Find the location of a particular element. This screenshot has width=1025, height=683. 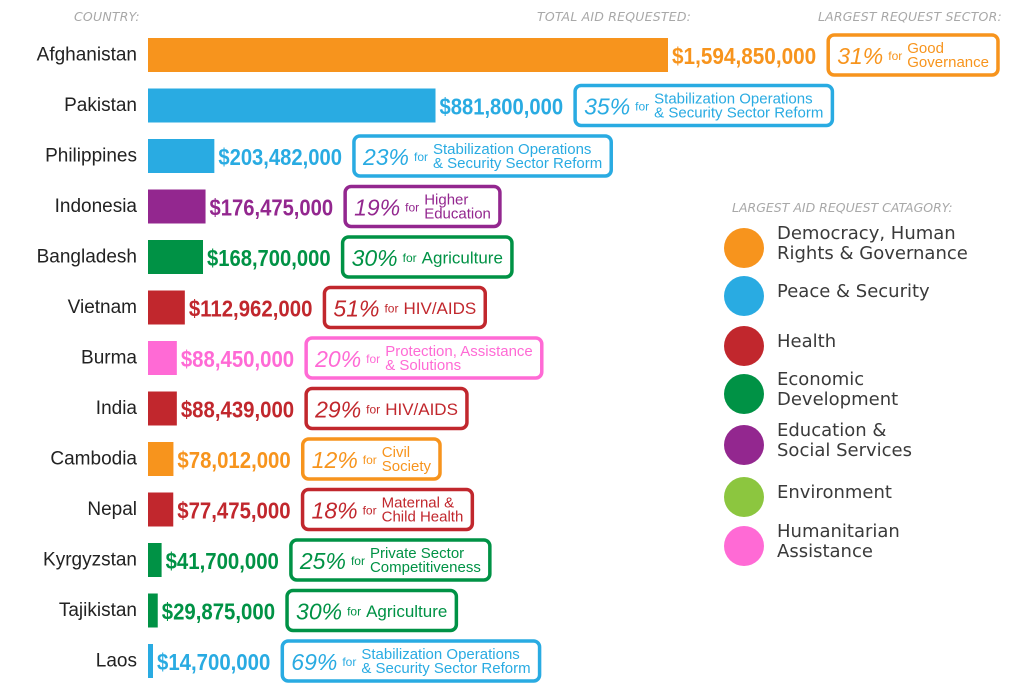

sector-box: 30% for Agriculture is located at coordinates (372, 610).